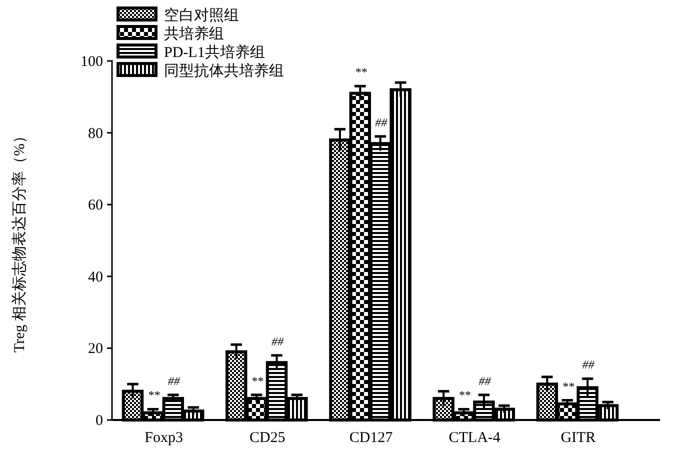 The width and height of the screenshot is (673, 454). I want to click on x-tick-label: CD127, so click(371, 438).